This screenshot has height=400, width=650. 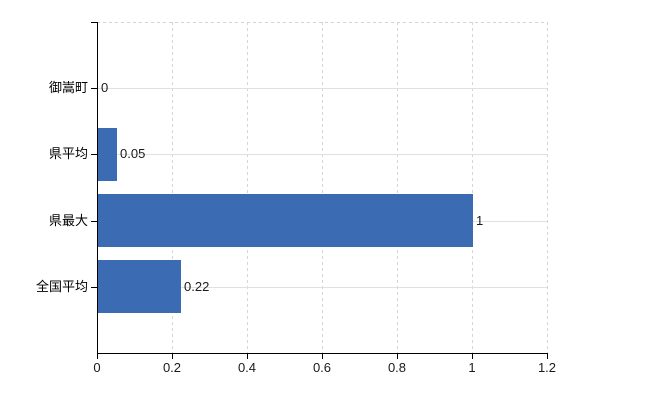 What do you see at coordinates (105, 87) in the screenshot?
I see `bar-value-label: 0` at bounding box center [105, 87].